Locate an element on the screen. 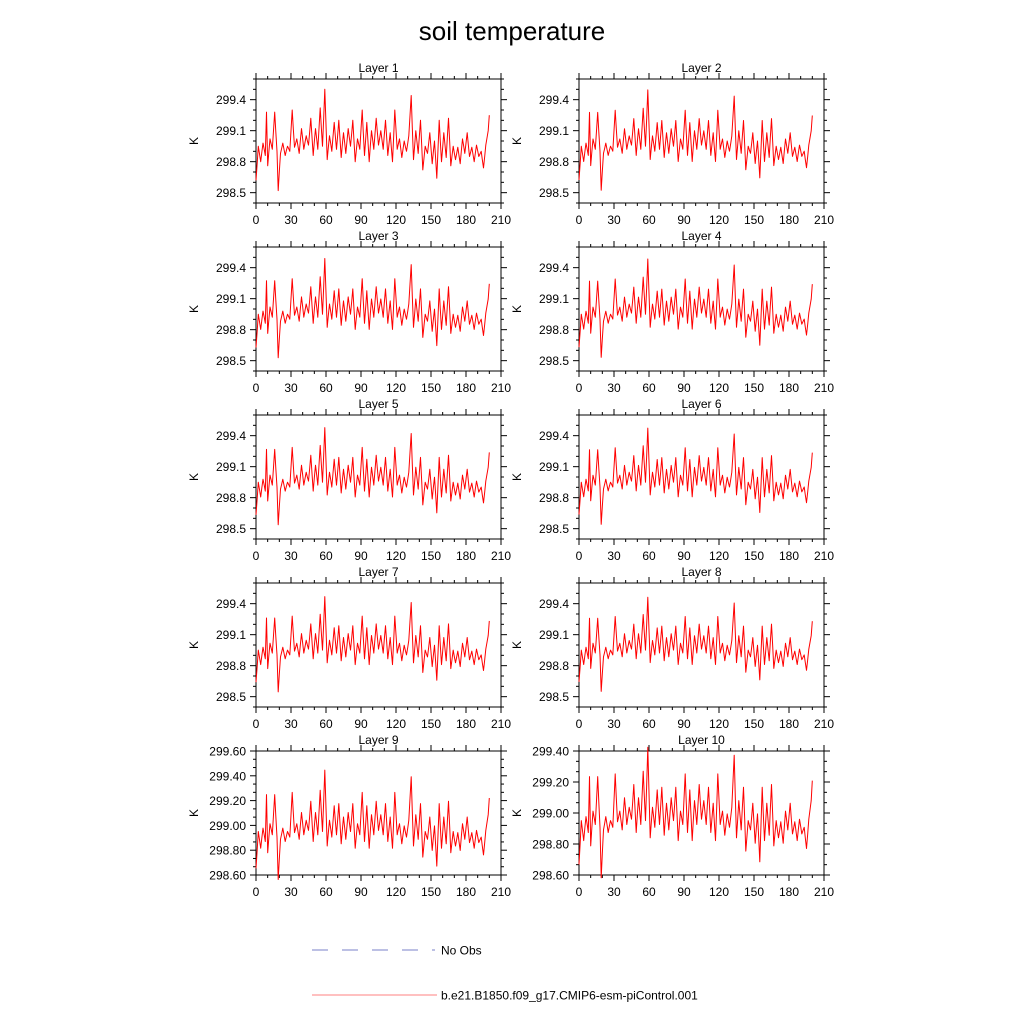 This screenshot has width=1024, height=1024. y-tick-label: 298.80 is located at coordinates (550, 845).